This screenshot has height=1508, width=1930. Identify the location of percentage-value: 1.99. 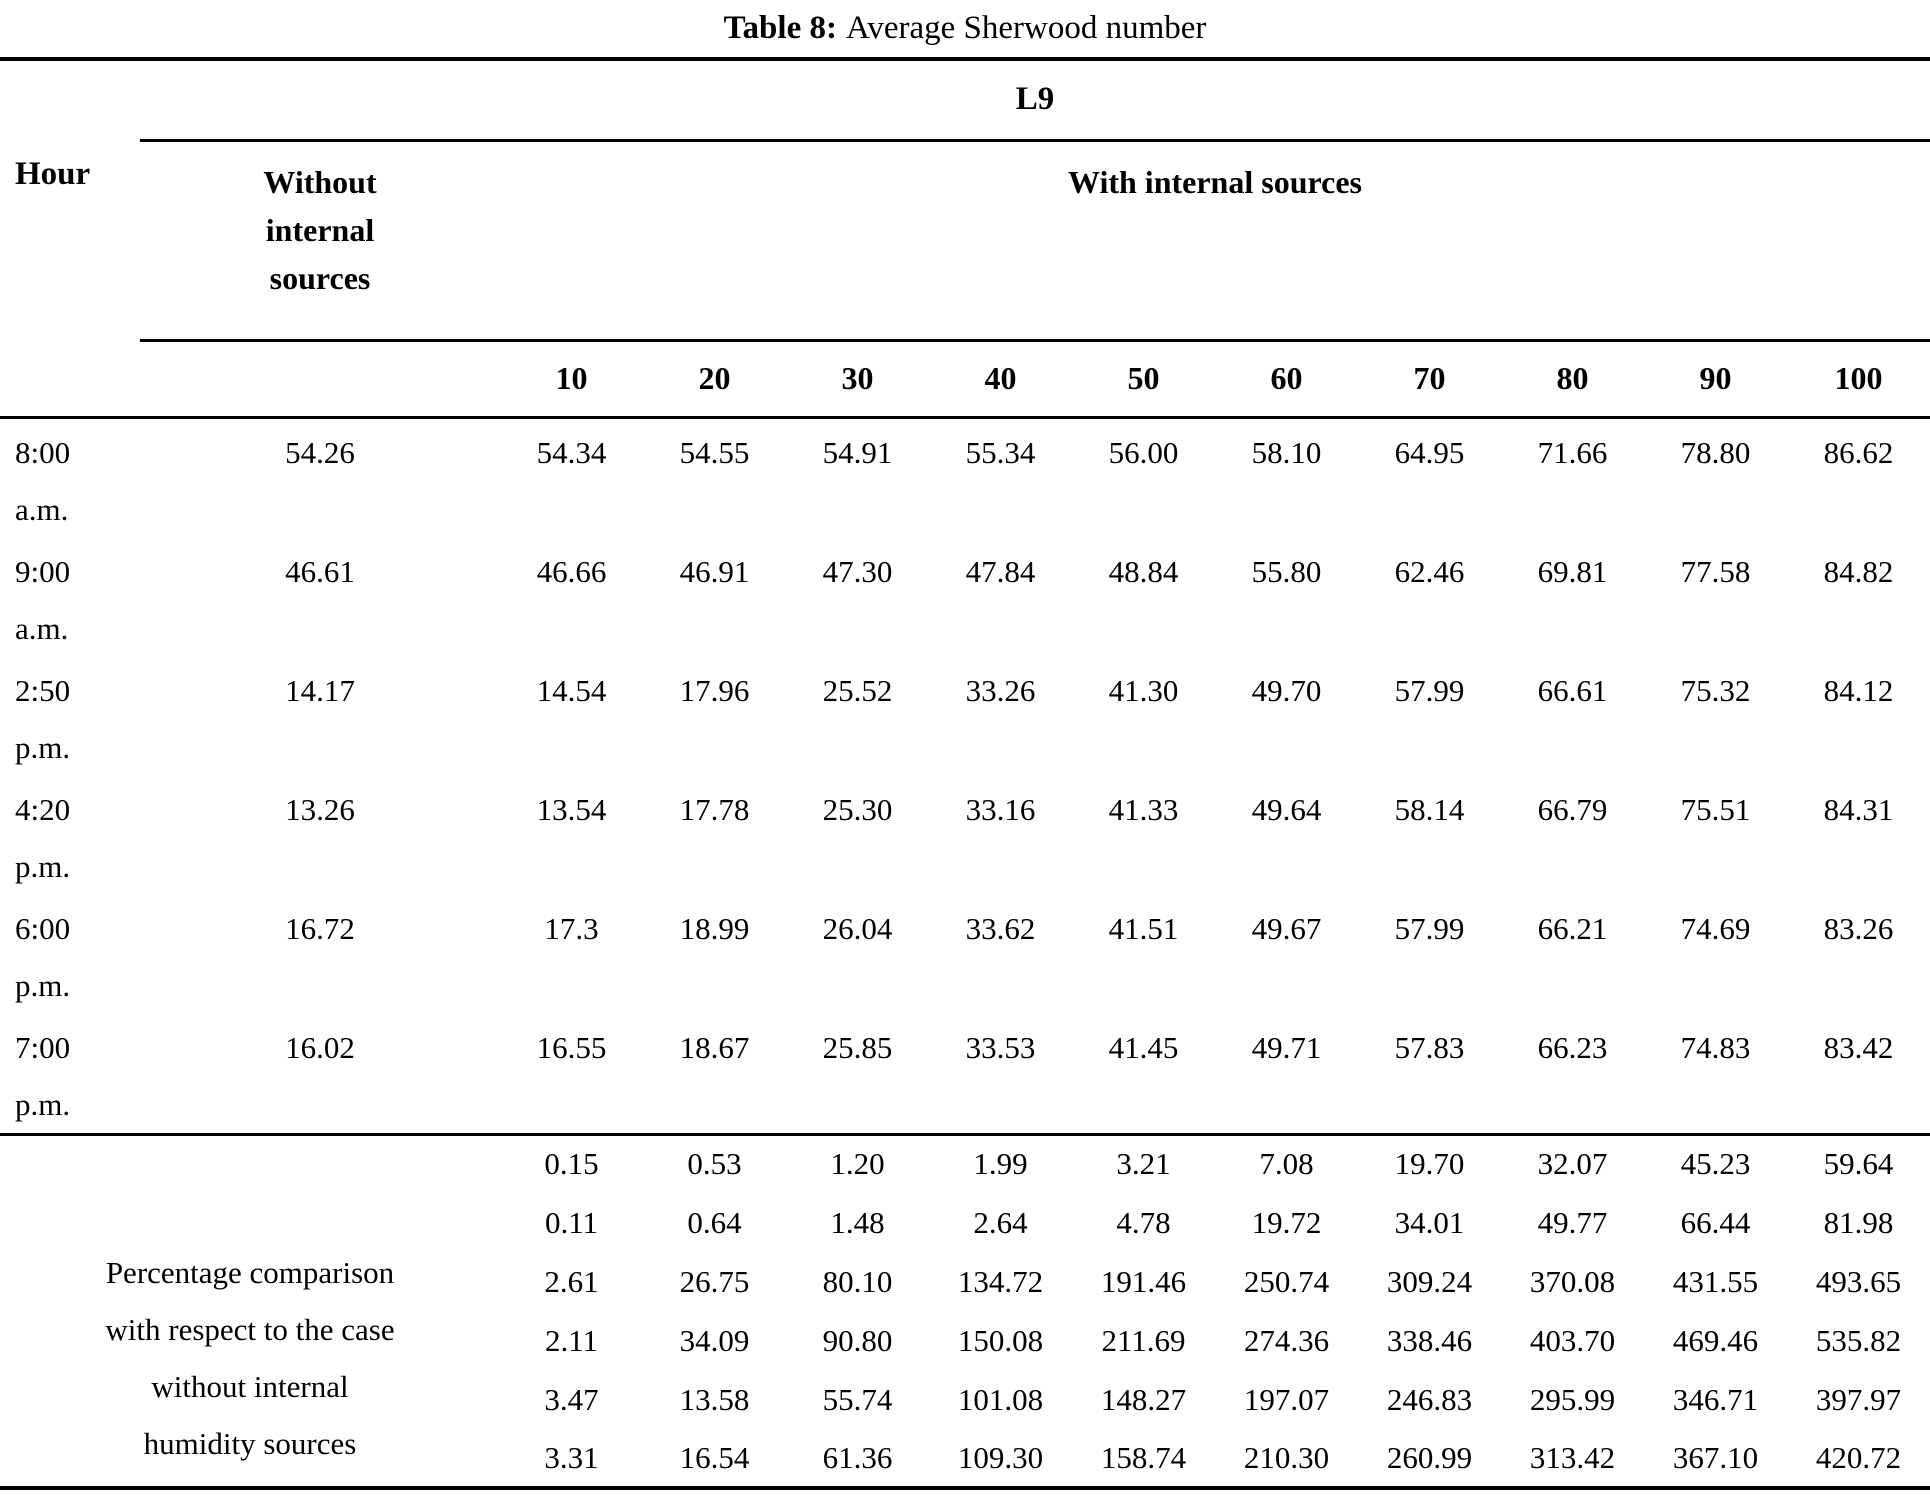
(1000, 1164).